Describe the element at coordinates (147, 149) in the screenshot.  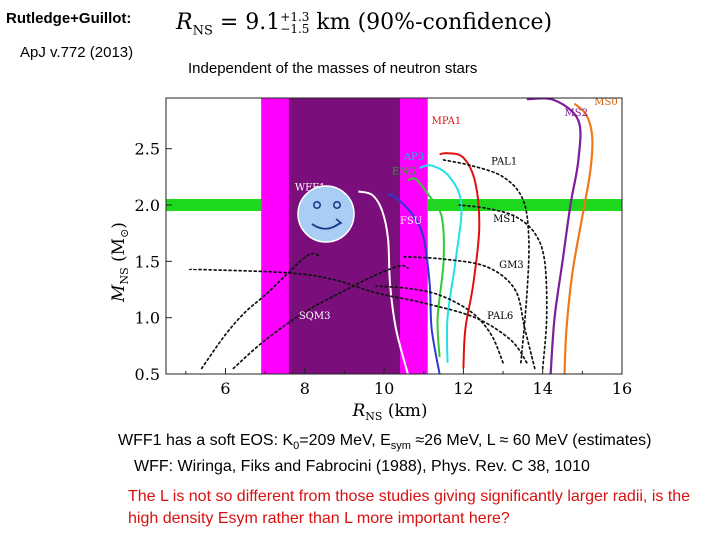
I see `y-tick-label: 2.5` at that location.